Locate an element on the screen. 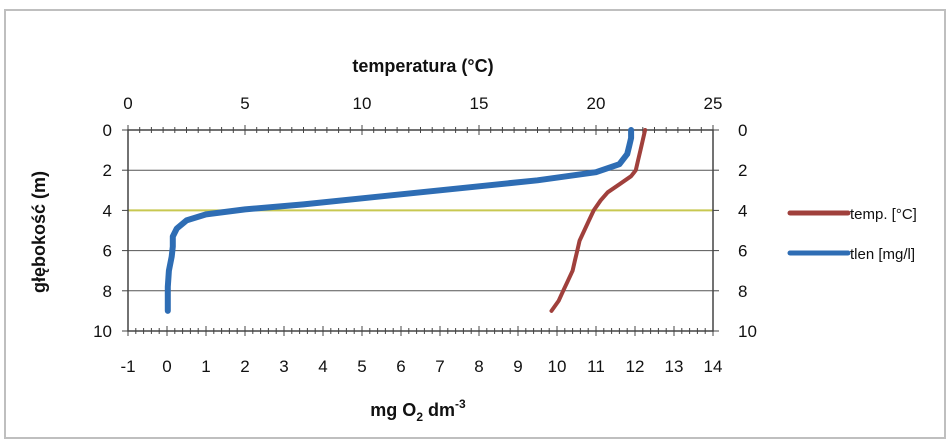  left-tick-label-4: 4 is located at coordinates (107, 210).